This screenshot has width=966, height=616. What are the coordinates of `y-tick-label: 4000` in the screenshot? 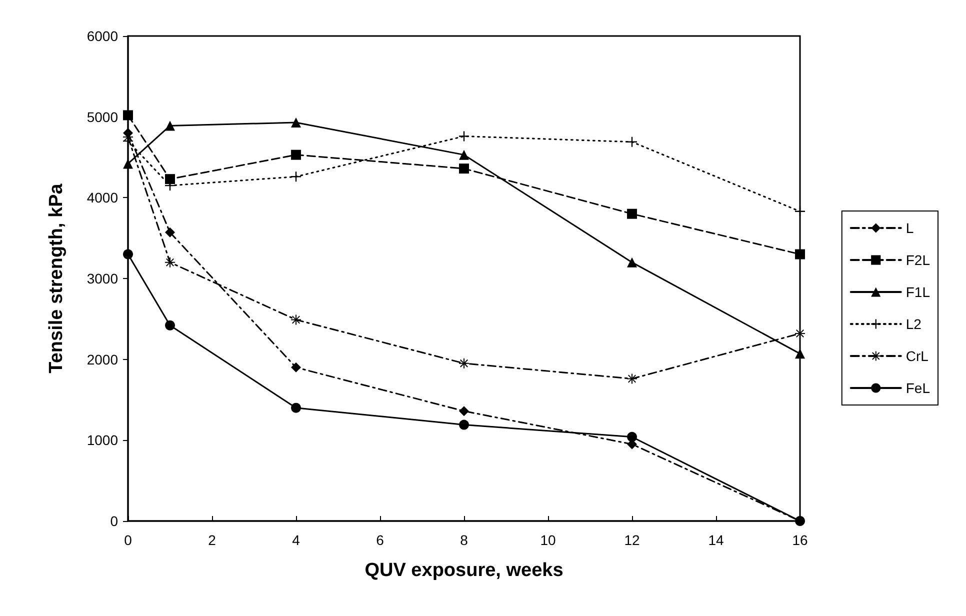 It's located at (102, 198).